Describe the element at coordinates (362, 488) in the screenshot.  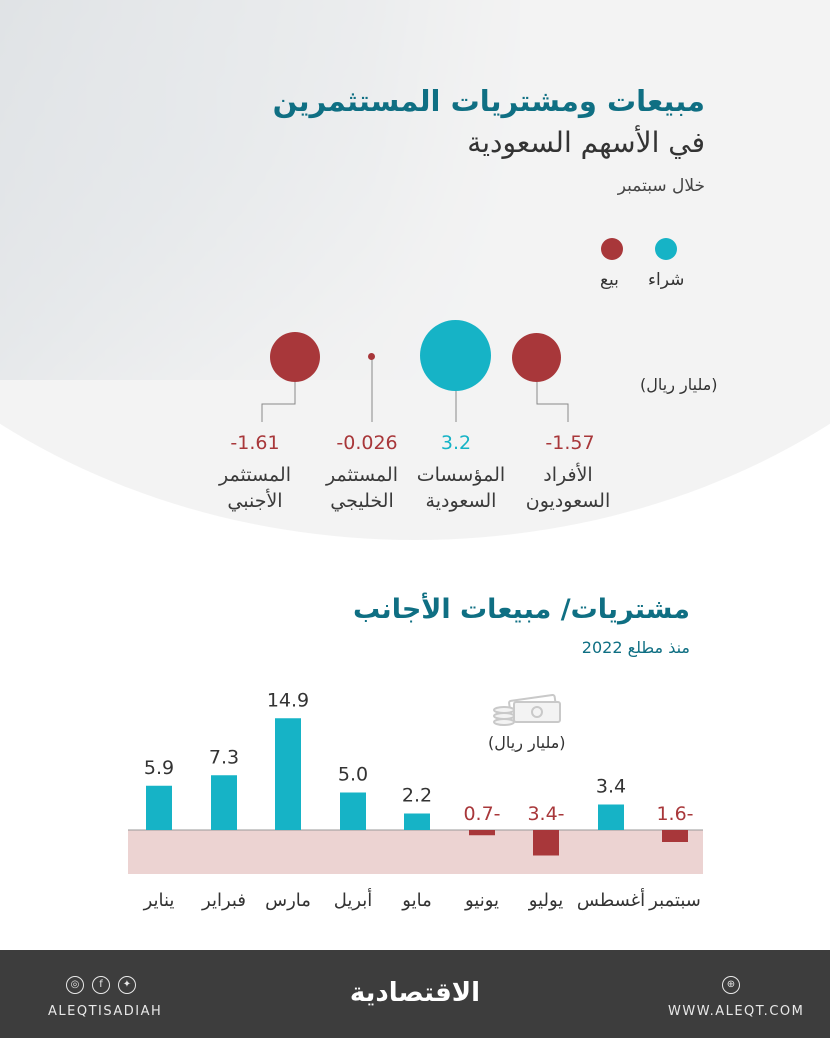
I see `label-gulf-investor: المستثمر الخليجي` at that location.